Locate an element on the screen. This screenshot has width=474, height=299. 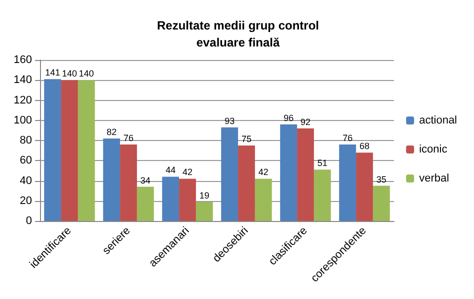
legend-label: actional is located at coordinates (438, 120).